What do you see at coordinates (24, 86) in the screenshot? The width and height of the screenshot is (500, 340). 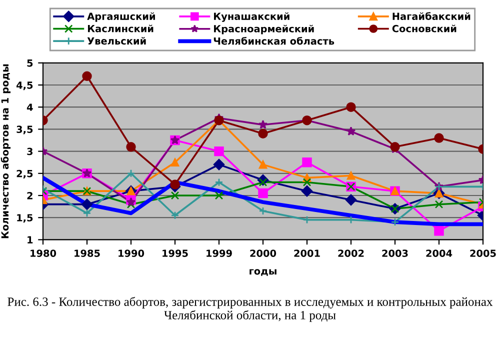 I see `y-tick-label: 4,5` at bounding box center [24, 86].